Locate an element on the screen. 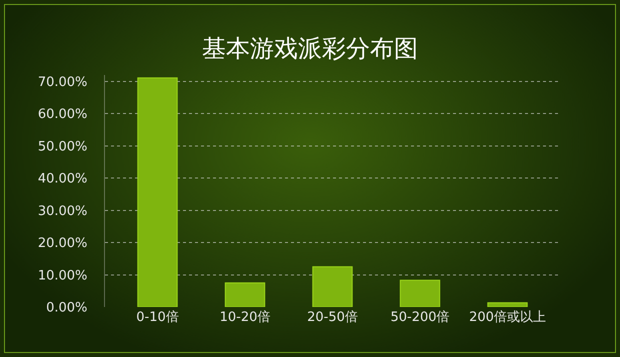  x-tick-label: 0-10倍 is located at coordinates (157, 317).